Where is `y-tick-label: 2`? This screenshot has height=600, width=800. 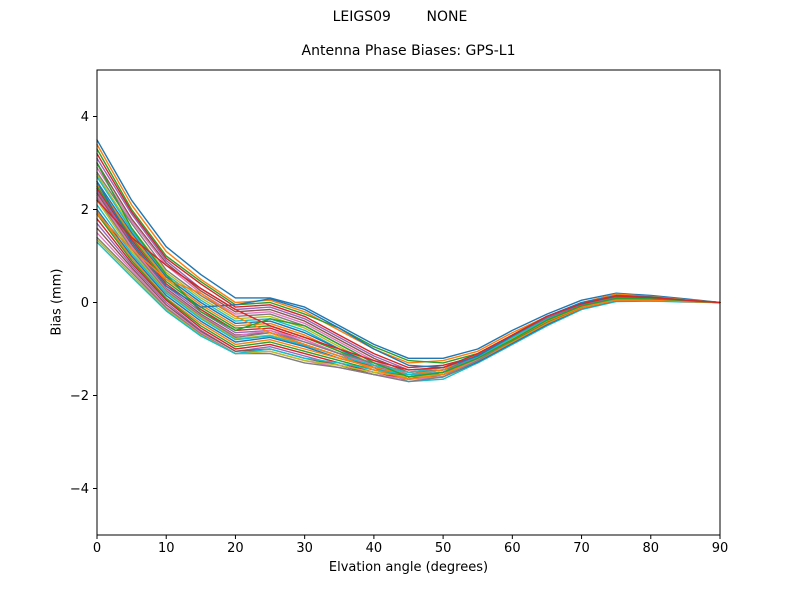 y-tick-label: 2 is located at coordinates (85, 210).